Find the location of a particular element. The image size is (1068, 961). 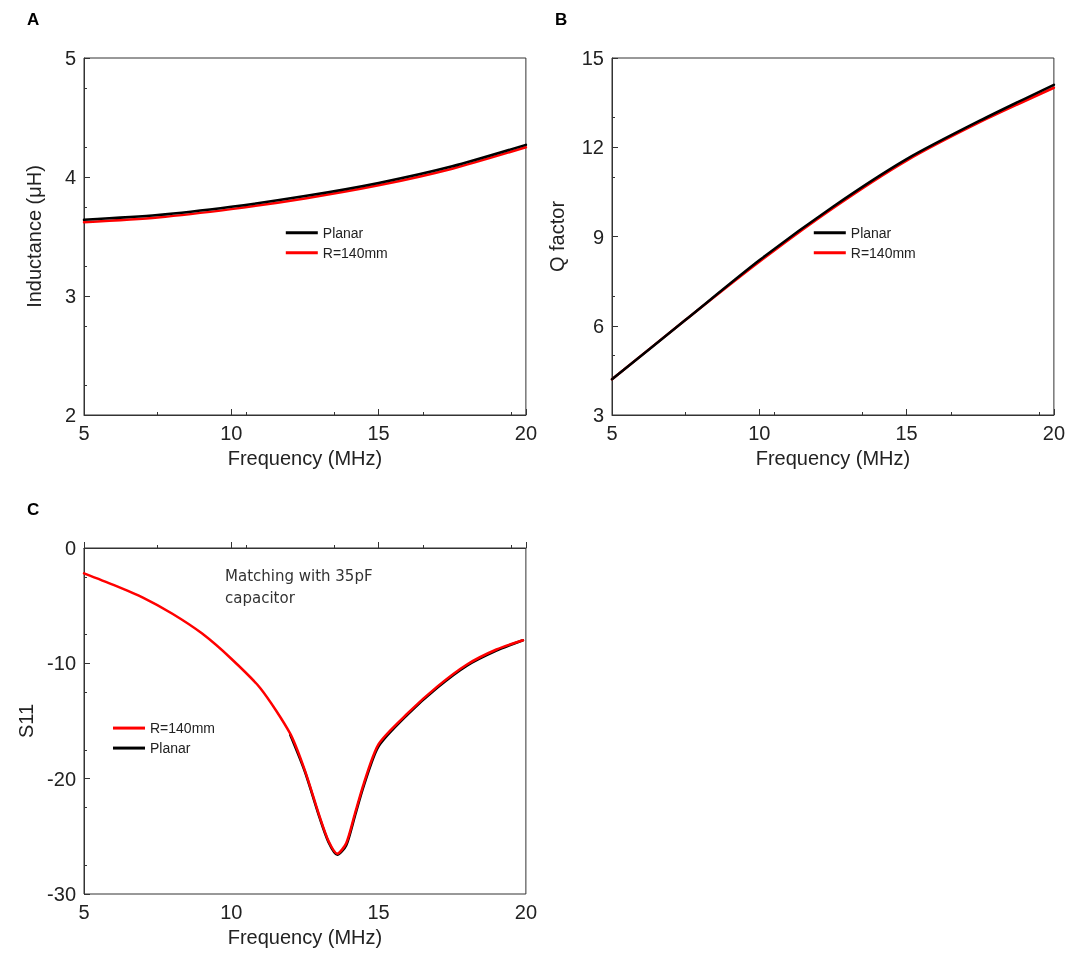

chart-title: C is located at coordinates (33, 509).